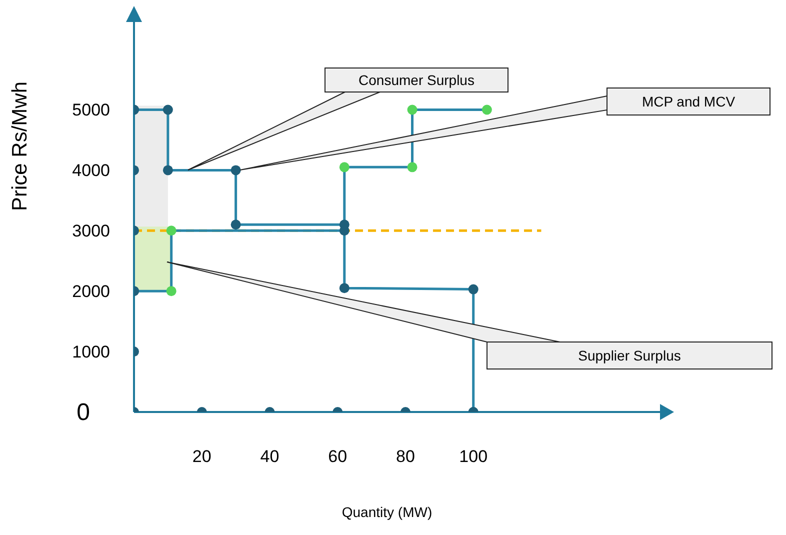 This screenshot has height=535, width=786. What do you see at coordinates (91, 231) in the screenshot?
I see `y-tick-label: 3000` at bounding box center [91, 231].